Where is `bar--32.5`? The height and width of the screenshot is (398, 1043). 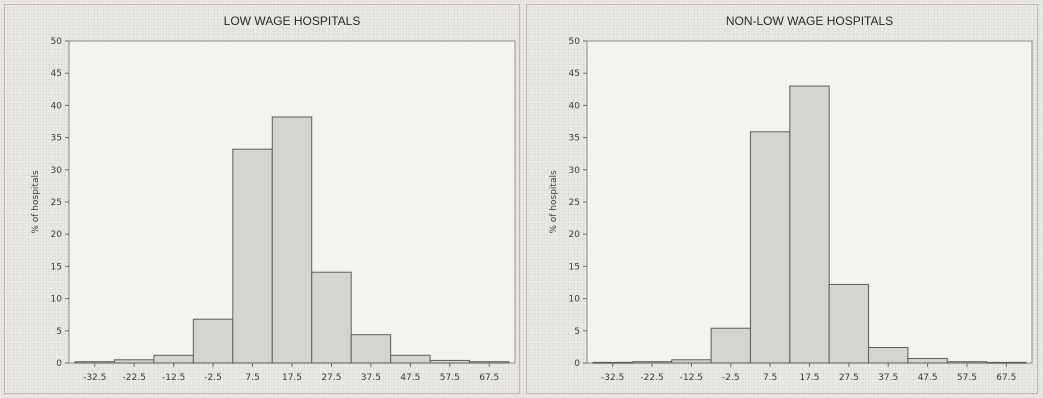 bar--32.5 is located at coordinates (94, 362).